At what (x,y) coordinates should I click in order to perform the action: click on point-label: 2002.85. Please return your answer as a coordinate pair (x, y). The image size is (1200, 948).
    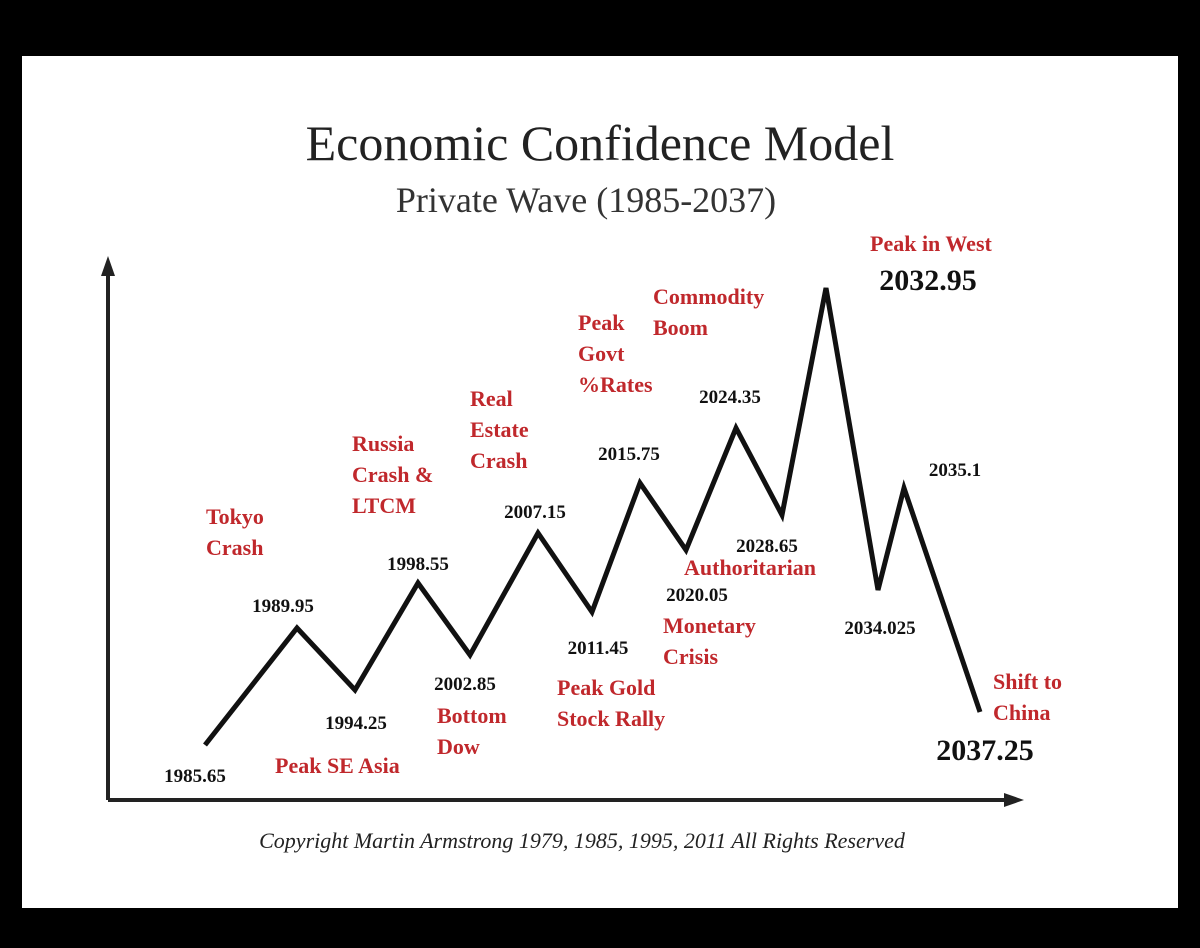
    Looking at the image, I should click on (465, 684).